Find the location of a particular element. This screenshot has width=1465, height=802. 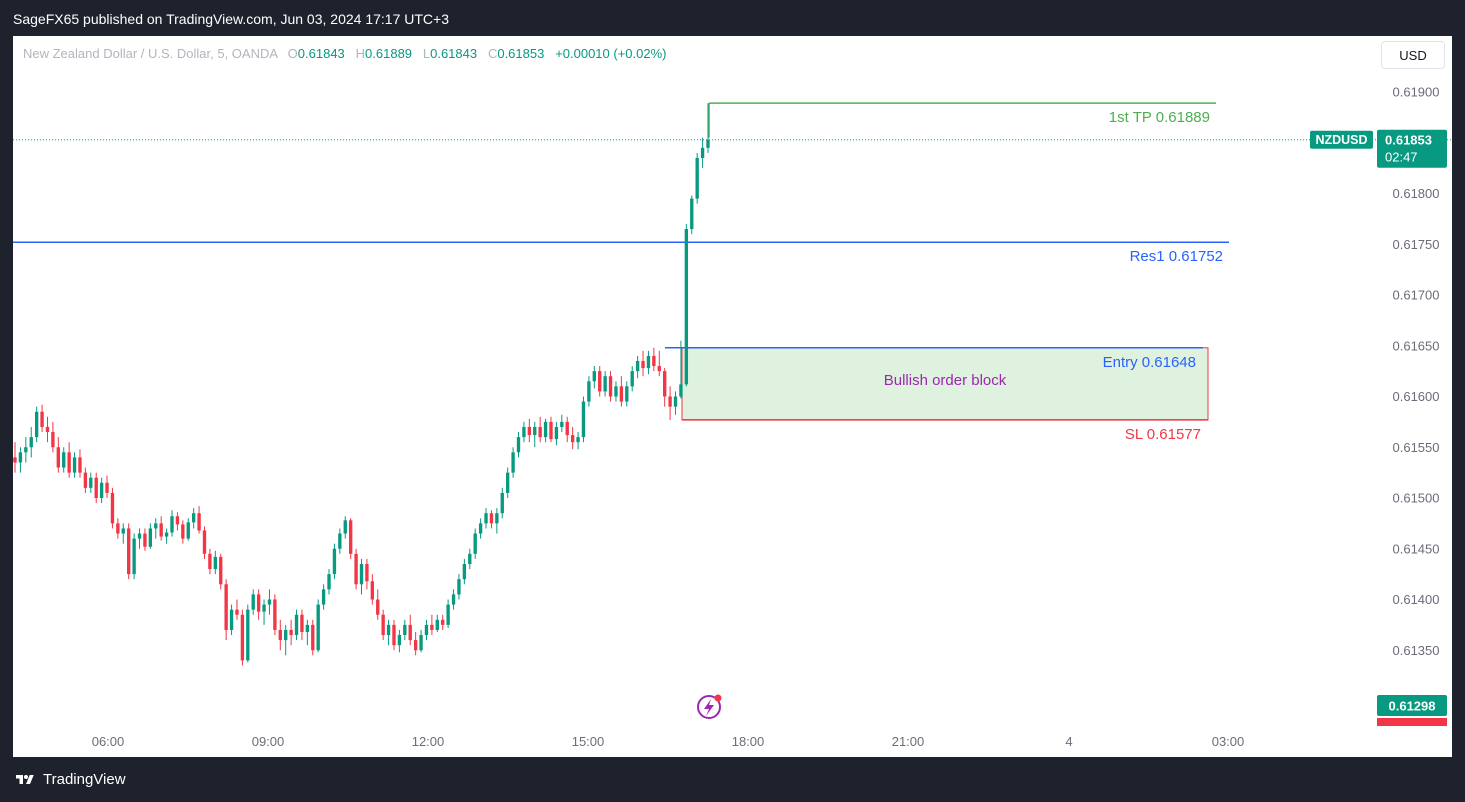

current-price-tag is located at coordinates (1412, 148).